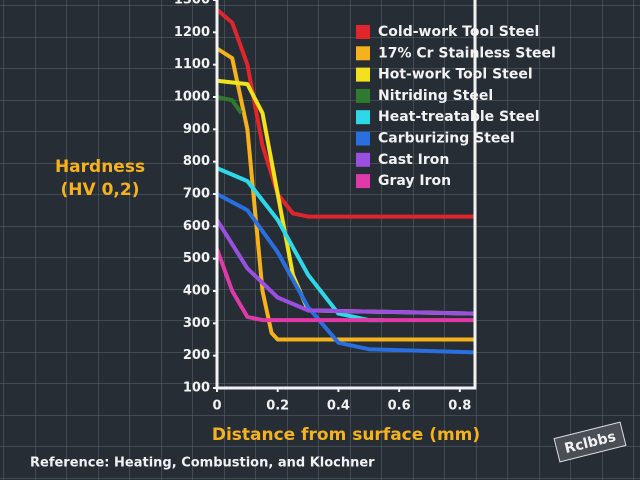 Image resolution: width=640 pixels, height=480 pixels. I want to click on x-tick-label: 0.6, so click(399, 406).